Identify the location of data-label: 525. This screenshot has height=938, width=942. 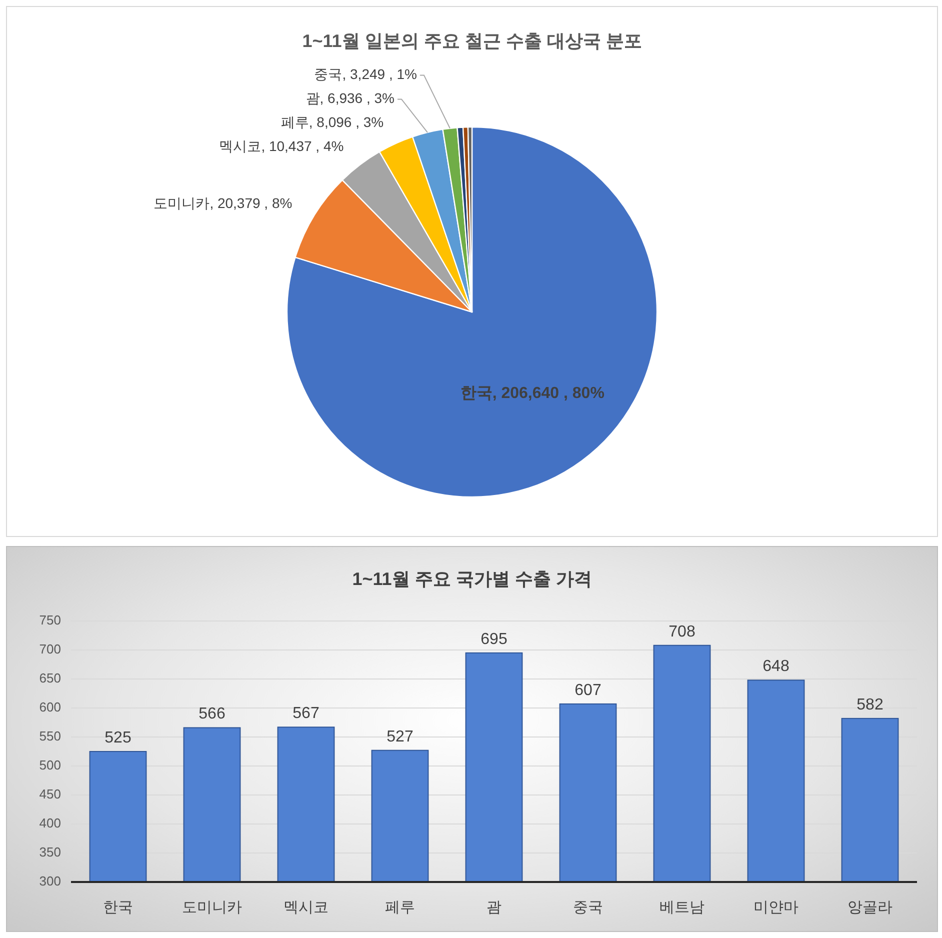
(118, 738).